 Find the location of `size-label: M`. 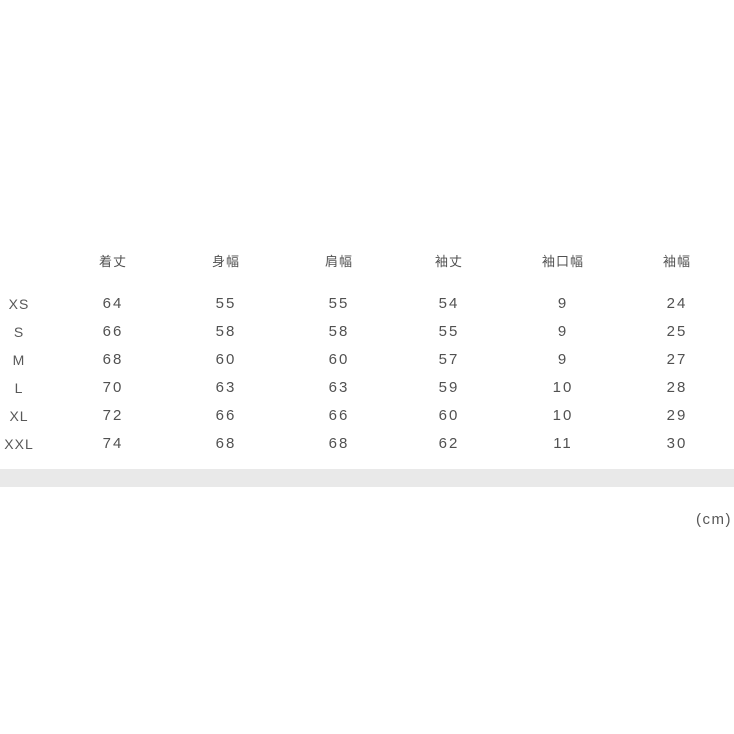

size-label: M is located at coordinates (19, 360).